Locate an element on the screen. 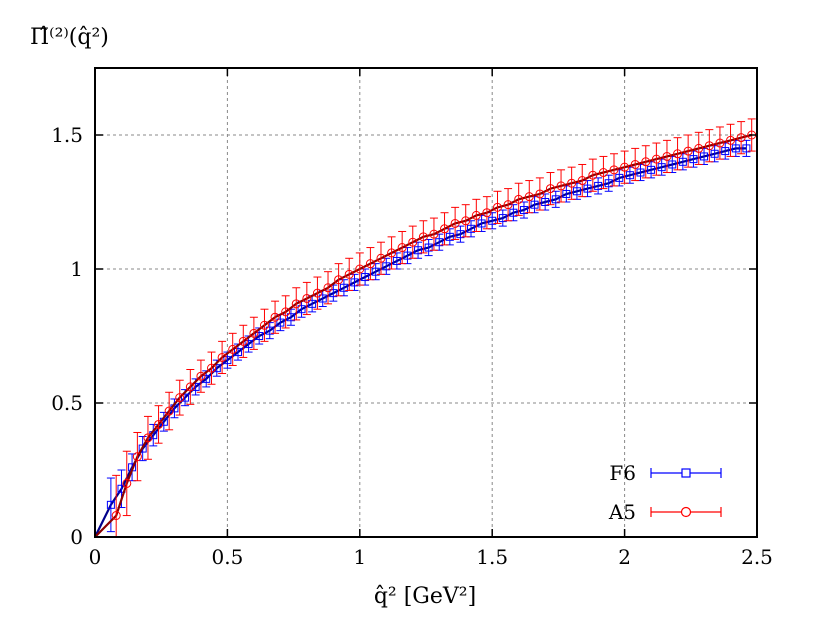 The height and width of the screenshot is (623, 831). y-tick-label: 0 is located at coordinates (76, 537).